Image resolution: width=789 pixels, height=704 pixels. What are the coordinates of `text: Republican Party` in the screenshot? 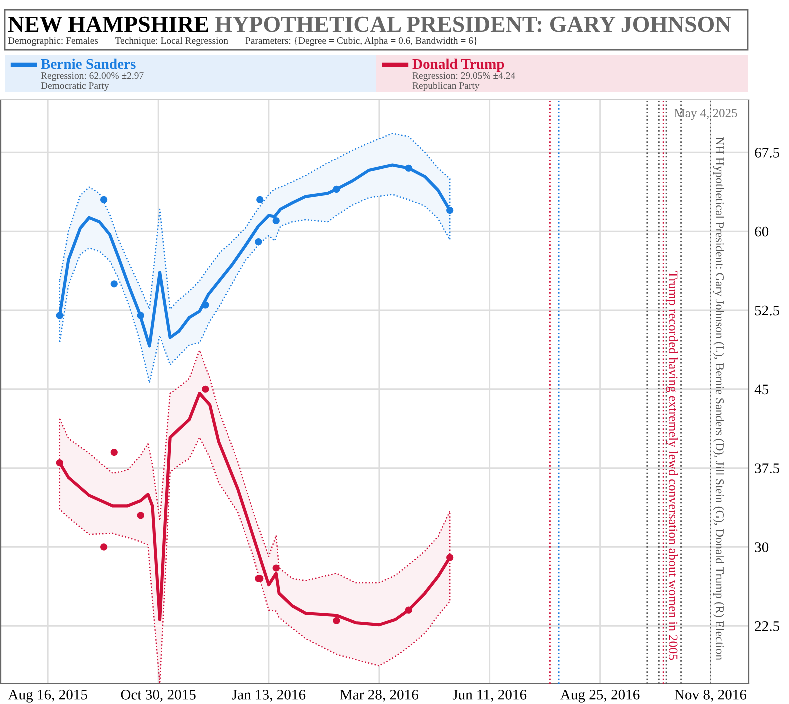 It's located at (446, 87).